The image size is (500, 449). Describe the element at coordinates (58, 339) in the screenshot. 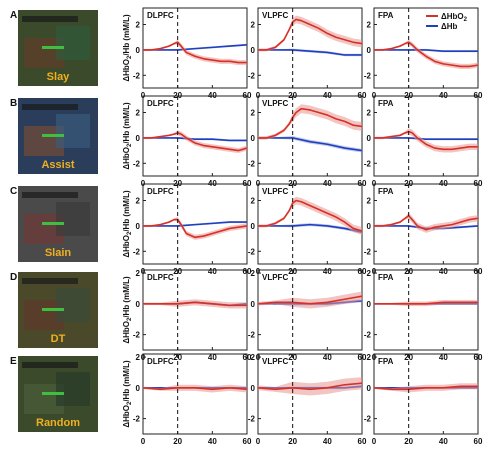

I see `event-label-dt: DT` at that location.